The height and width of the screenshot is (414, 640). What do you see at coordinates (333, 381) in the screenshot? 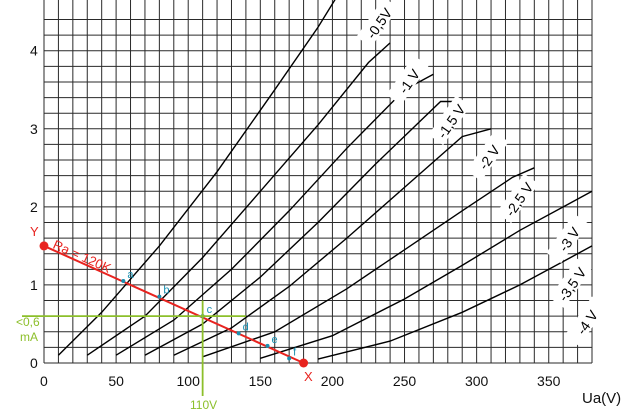
I see `x-tick-label: 200` at bounding box center [333, 381].